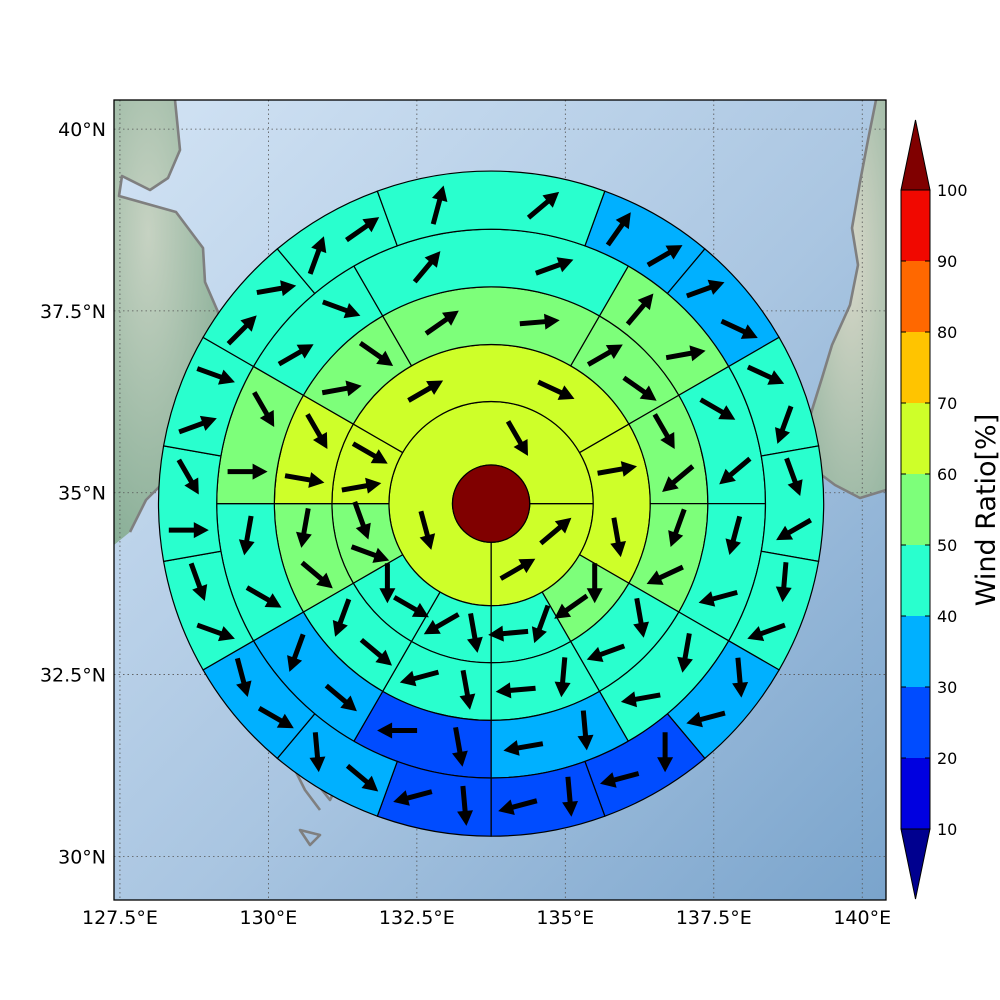  Describe the element at coordinates (82, 494) in the screenshot. I see `y-tick-label: 35°N` at that location.